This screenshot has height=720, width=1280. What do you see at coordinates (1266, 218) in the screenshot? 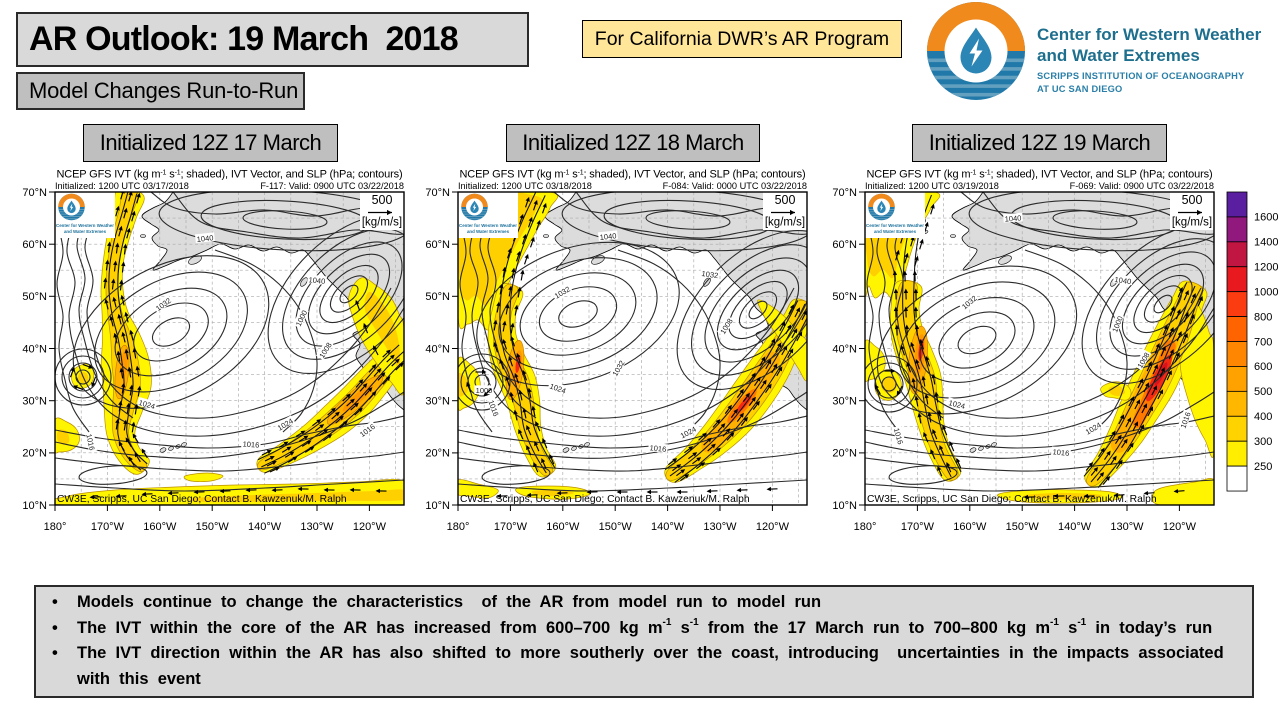
I see `svg-text: 1600` at bounding box center [1266, 218].